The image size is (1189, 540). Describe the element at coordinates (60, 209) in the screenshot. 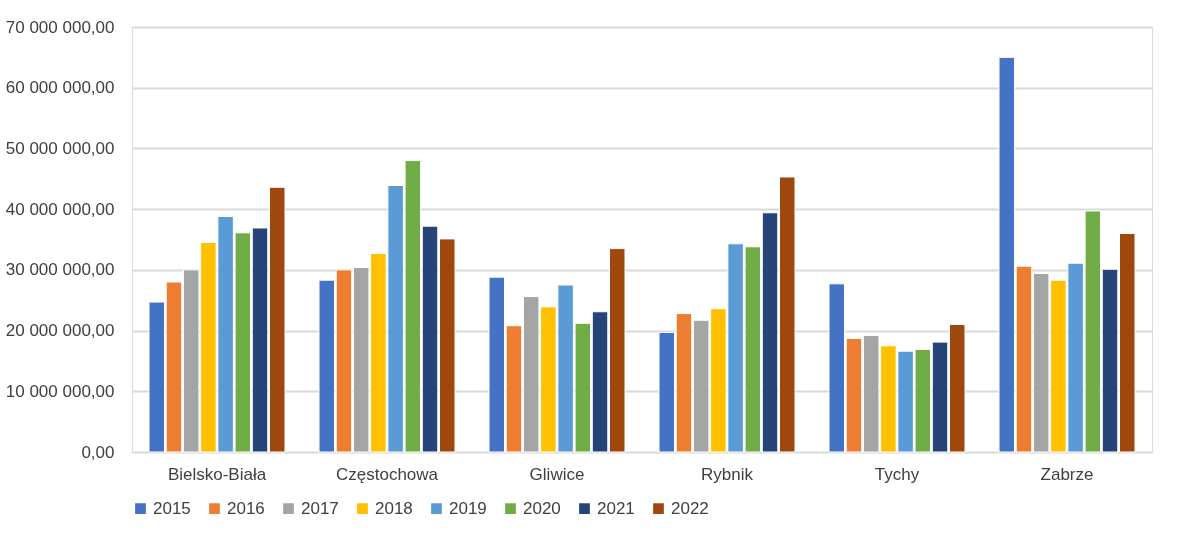

I see `y-tick-label: 40 000 000,00` at that location.